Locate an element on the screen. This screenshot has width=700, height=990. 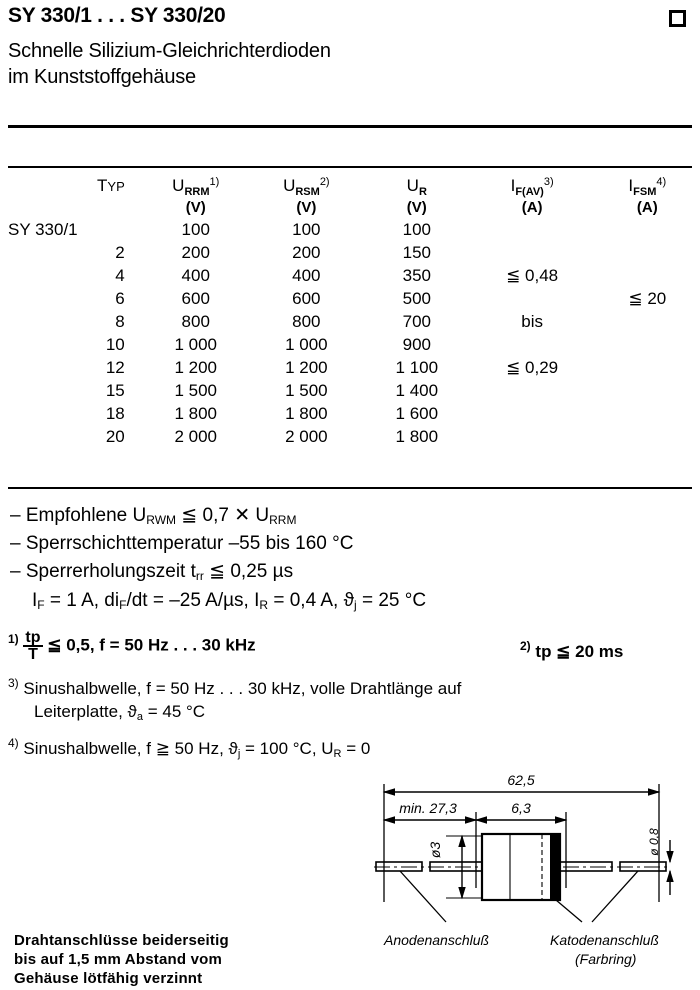
dimension-label-lead-min: min. 27,3 is located at coordinates (428, 808).